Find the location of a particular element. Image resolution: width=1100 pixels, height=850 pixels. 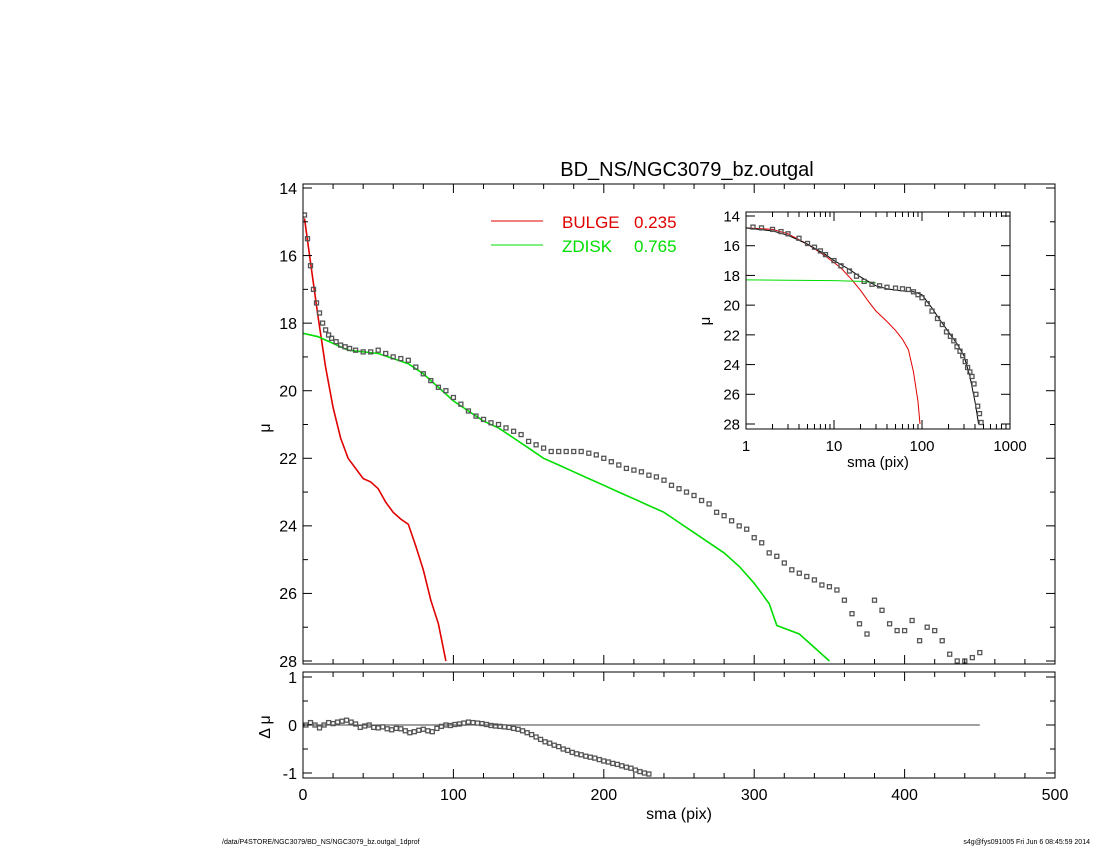

residual-x-axis-label: sma (pix) is located at coordinates (679, 814).